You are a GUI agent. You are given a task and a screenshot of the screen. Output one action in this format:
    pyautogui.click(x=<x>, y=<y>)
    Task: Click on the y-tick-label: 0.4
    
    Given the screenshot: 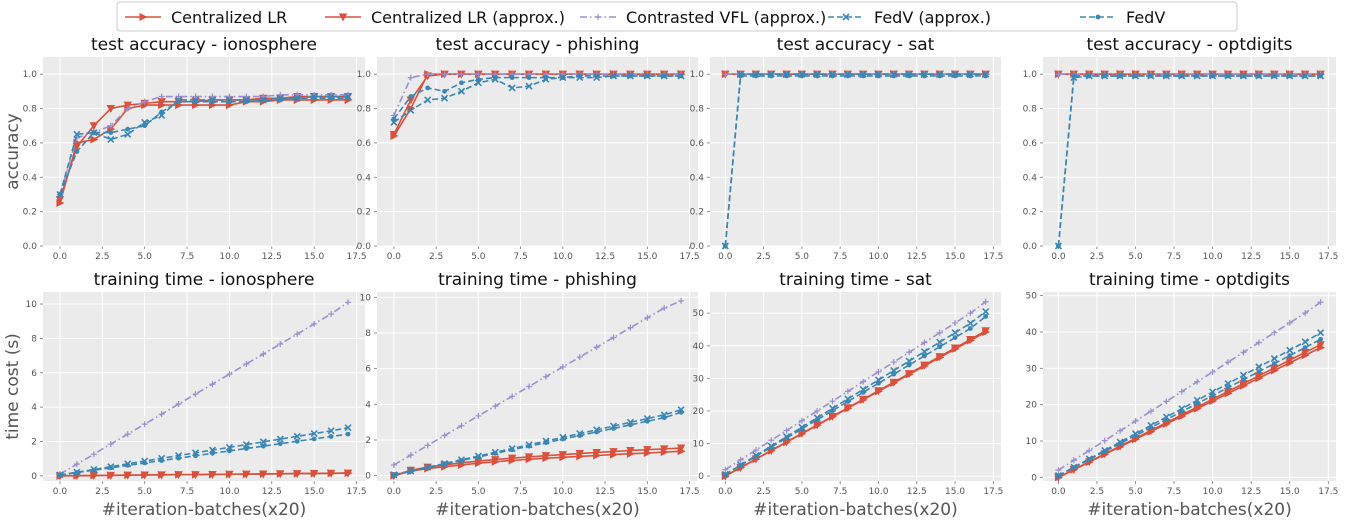 What is the action you would take?
    pyautogui.click(x=1030, y=178)
    